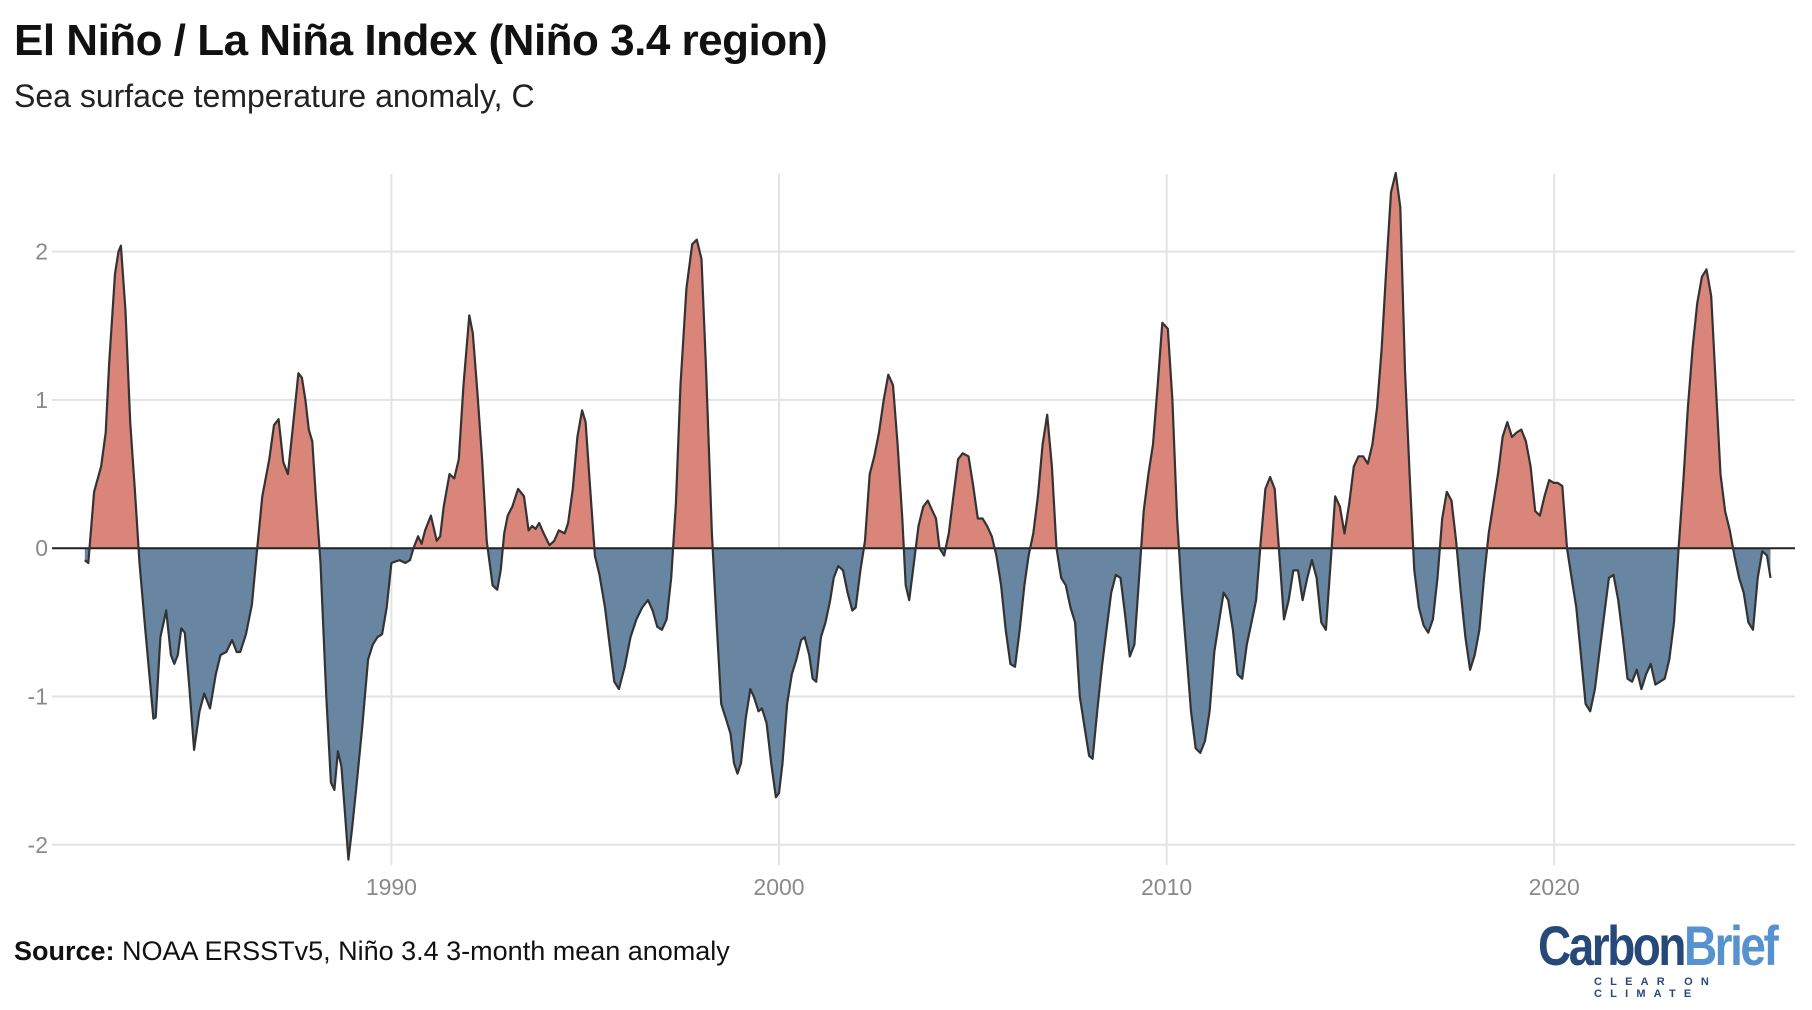 The width and height of the screenshot is (1812, 1010). Describe the element at coordinates (778, 887) in the screenshot. I see `x-tick-label: 2000` at that location.